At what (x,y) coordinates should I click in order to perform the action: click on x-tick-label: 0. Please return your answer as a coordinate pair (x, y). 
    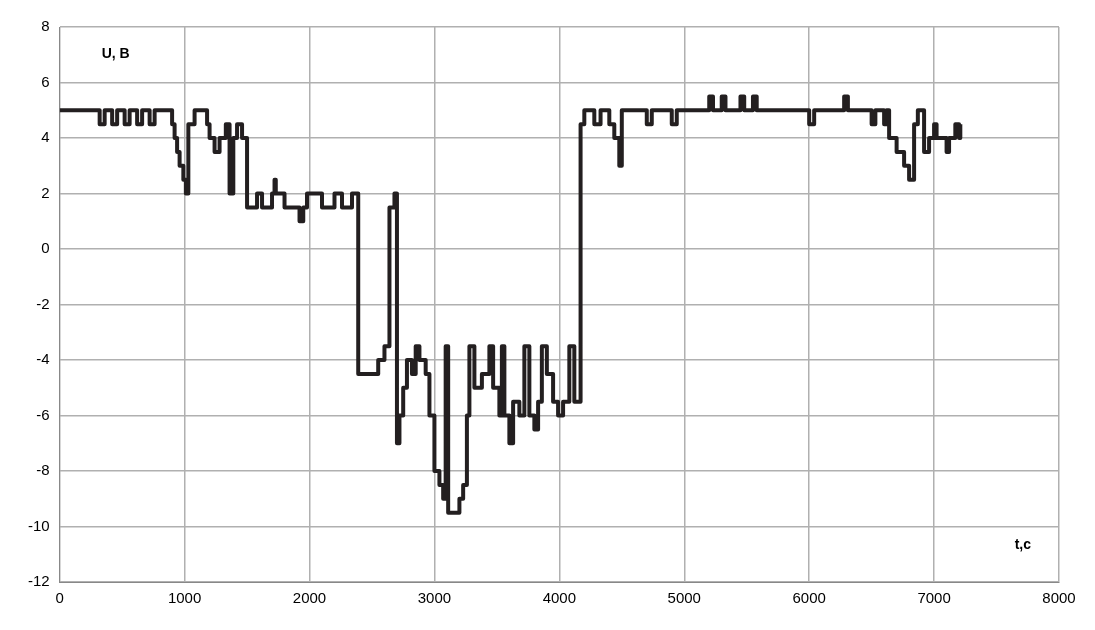
    Looking at the image, I should click on (59, 598).